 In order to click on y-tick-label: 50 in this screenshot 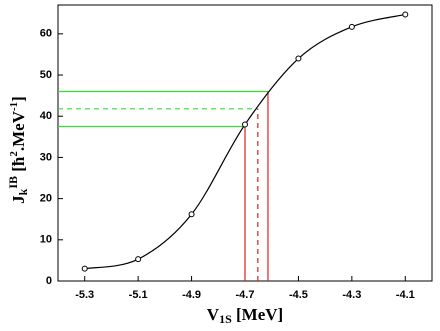, I will do `click(46, 75)`.